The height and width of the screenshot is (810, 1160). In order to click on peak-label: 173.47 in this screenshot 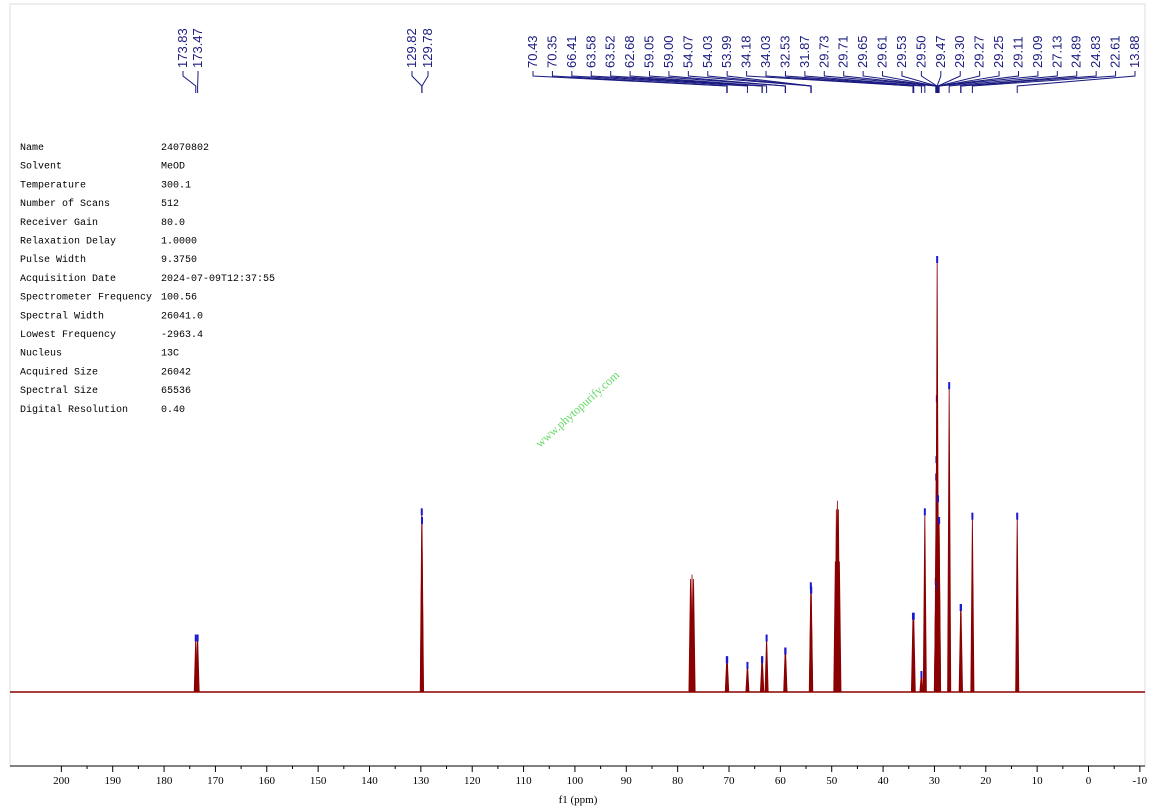, I will do `click(197, 48)`.